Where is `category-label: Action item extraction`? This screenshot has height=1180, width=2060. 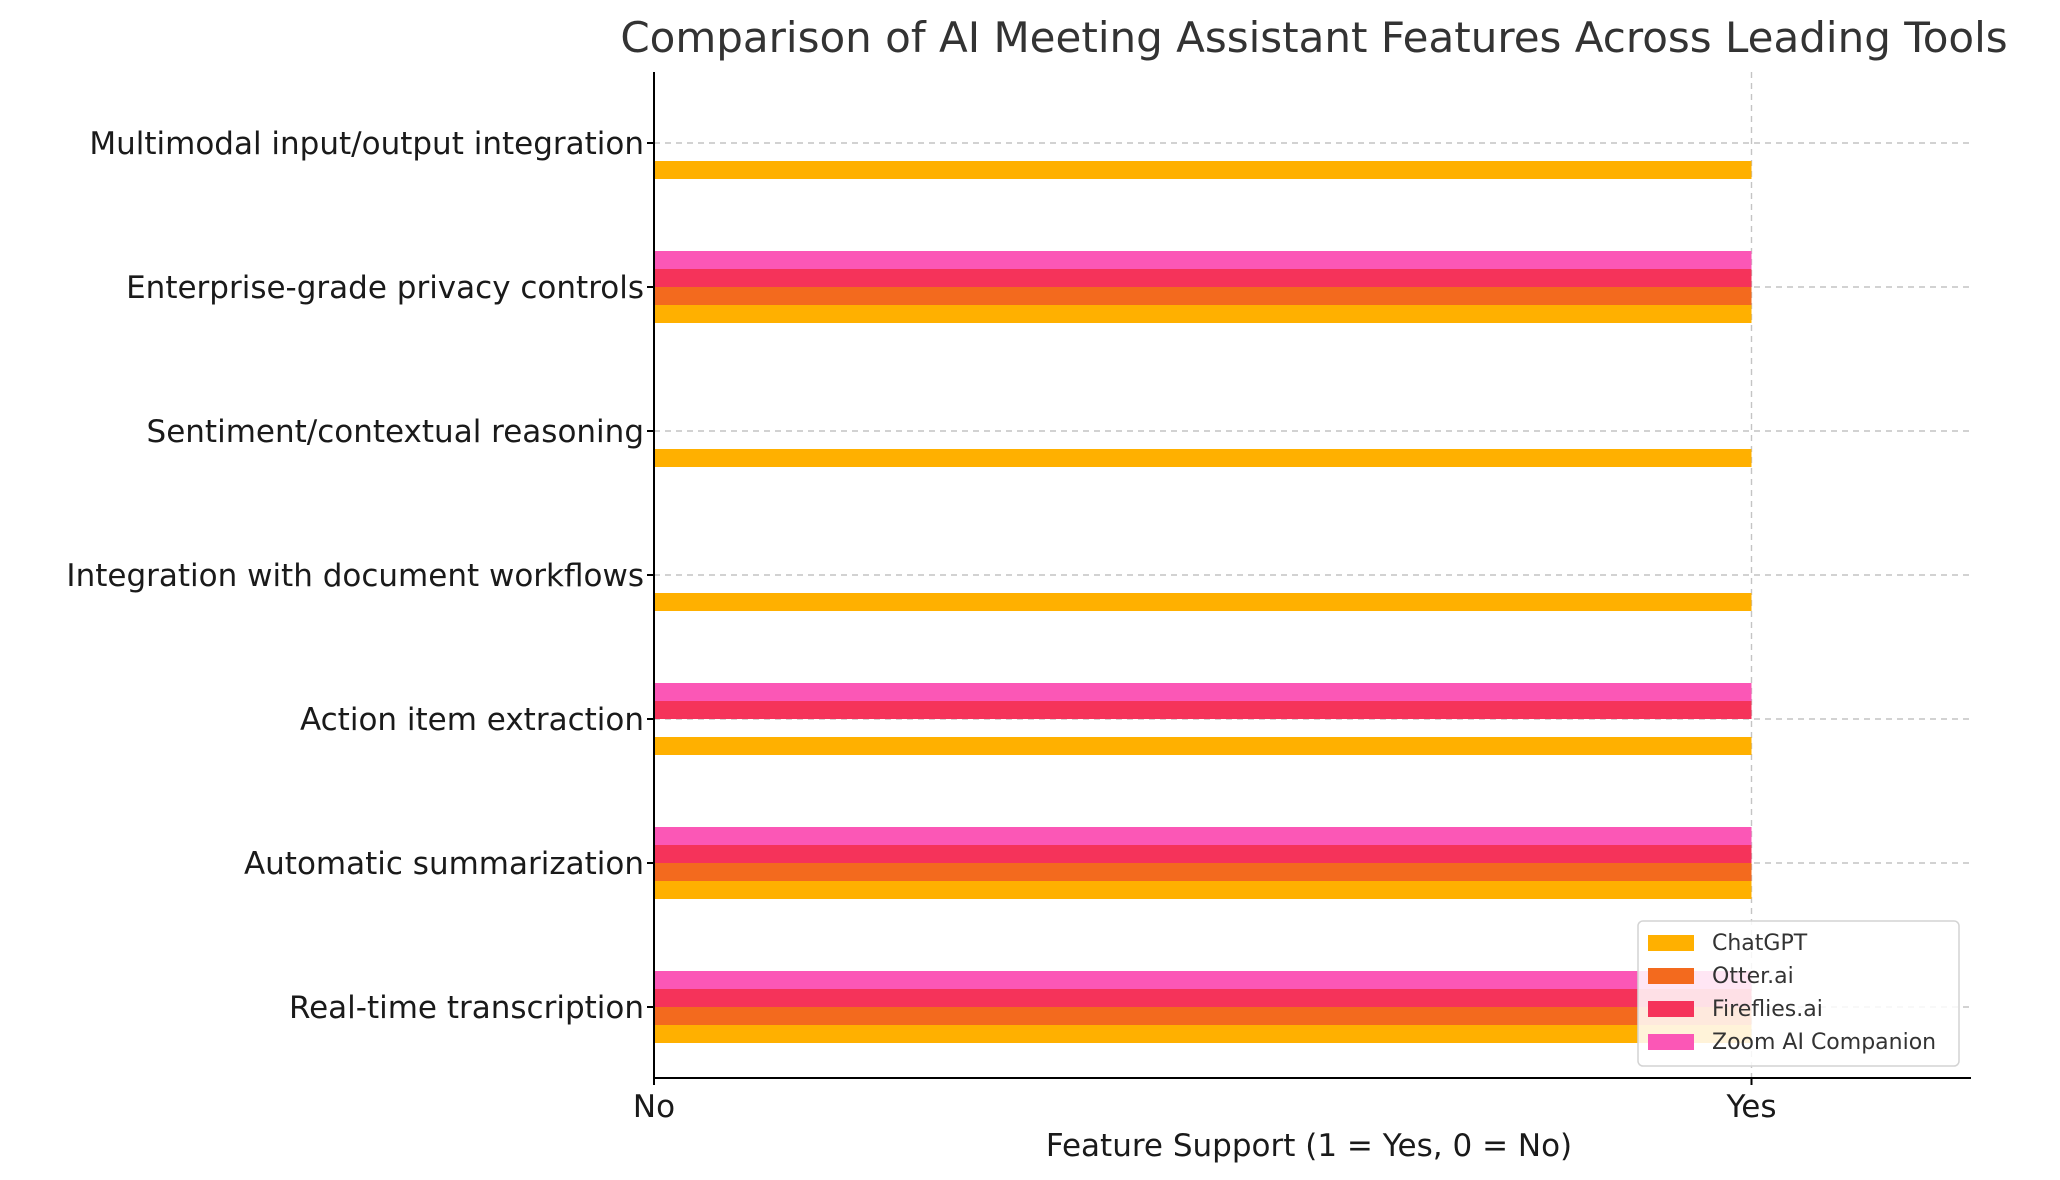
category-label: Action item extraction is located at coordinates (472, 720).